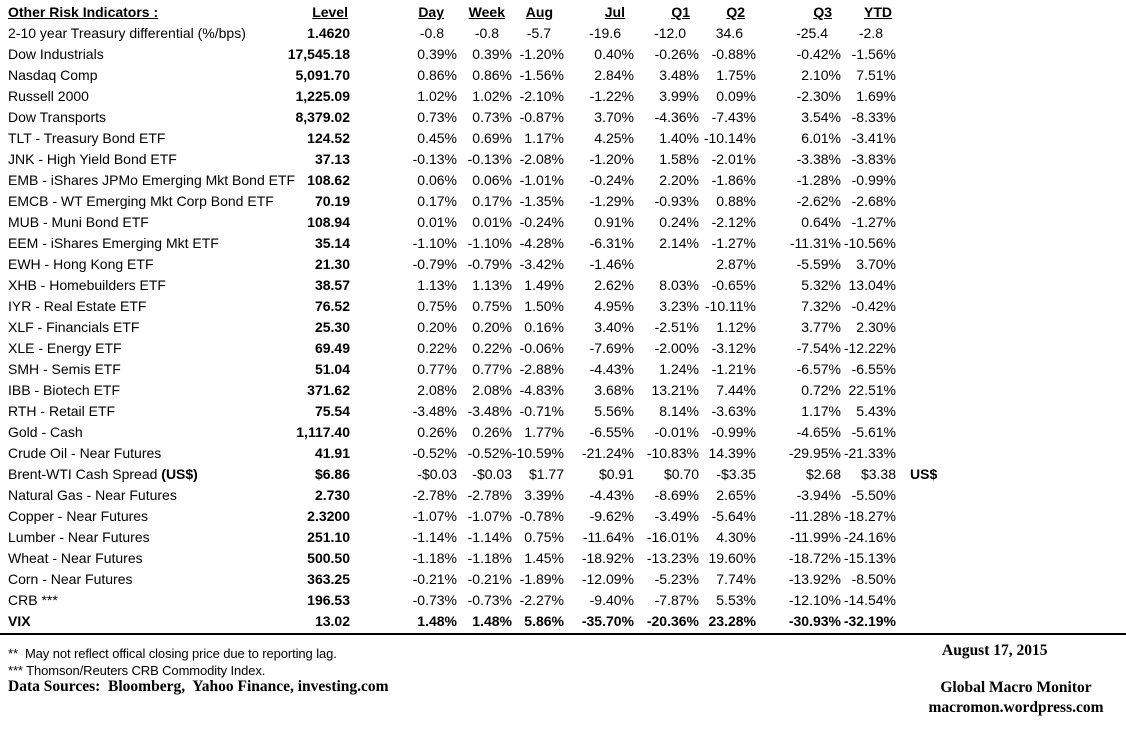 This screenshot has width=1126, height=736. I want to click on divider-line, so click(563, 634).